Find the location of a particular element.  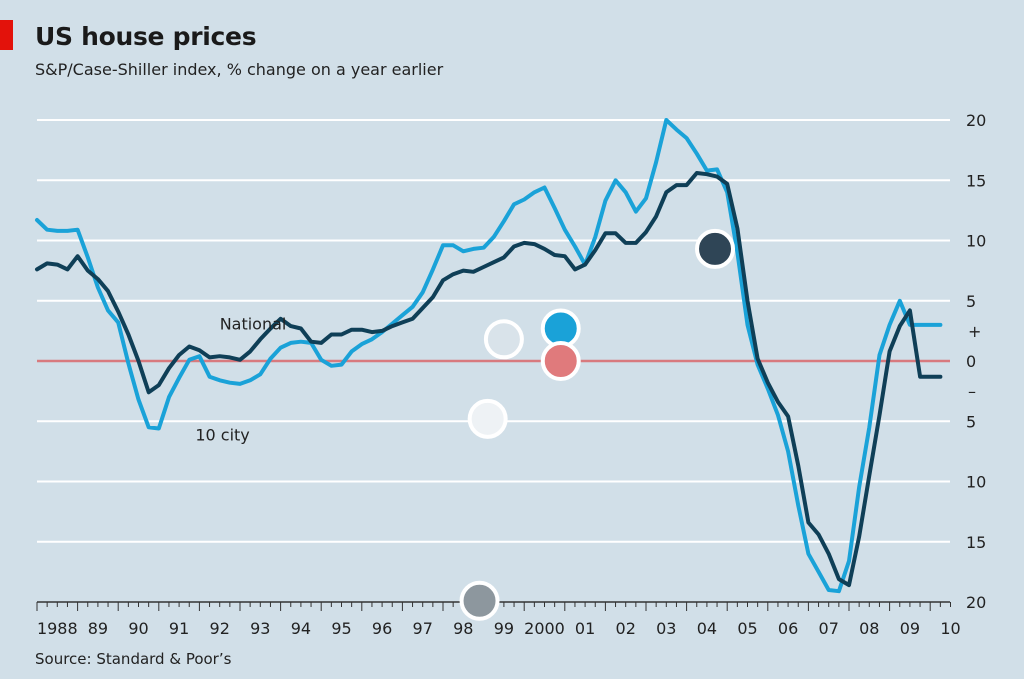

x-tick-label: 89 is located at coordinates (98, 628).